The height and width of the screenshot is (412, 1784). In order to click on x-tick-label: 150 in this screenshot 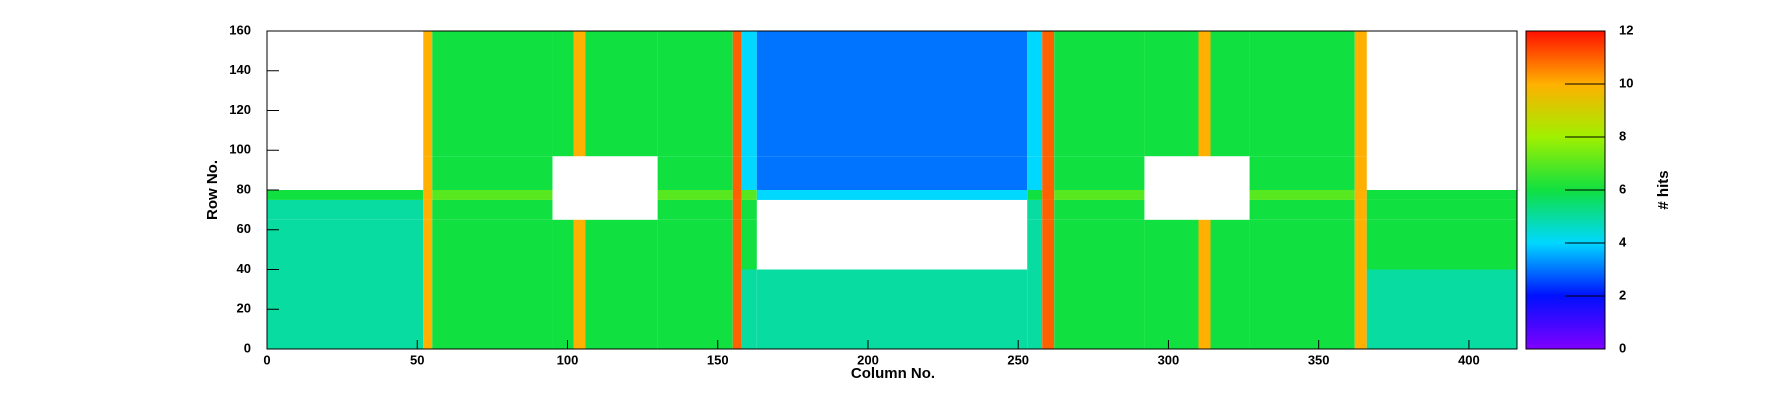, I will do `click(718, 359)`.